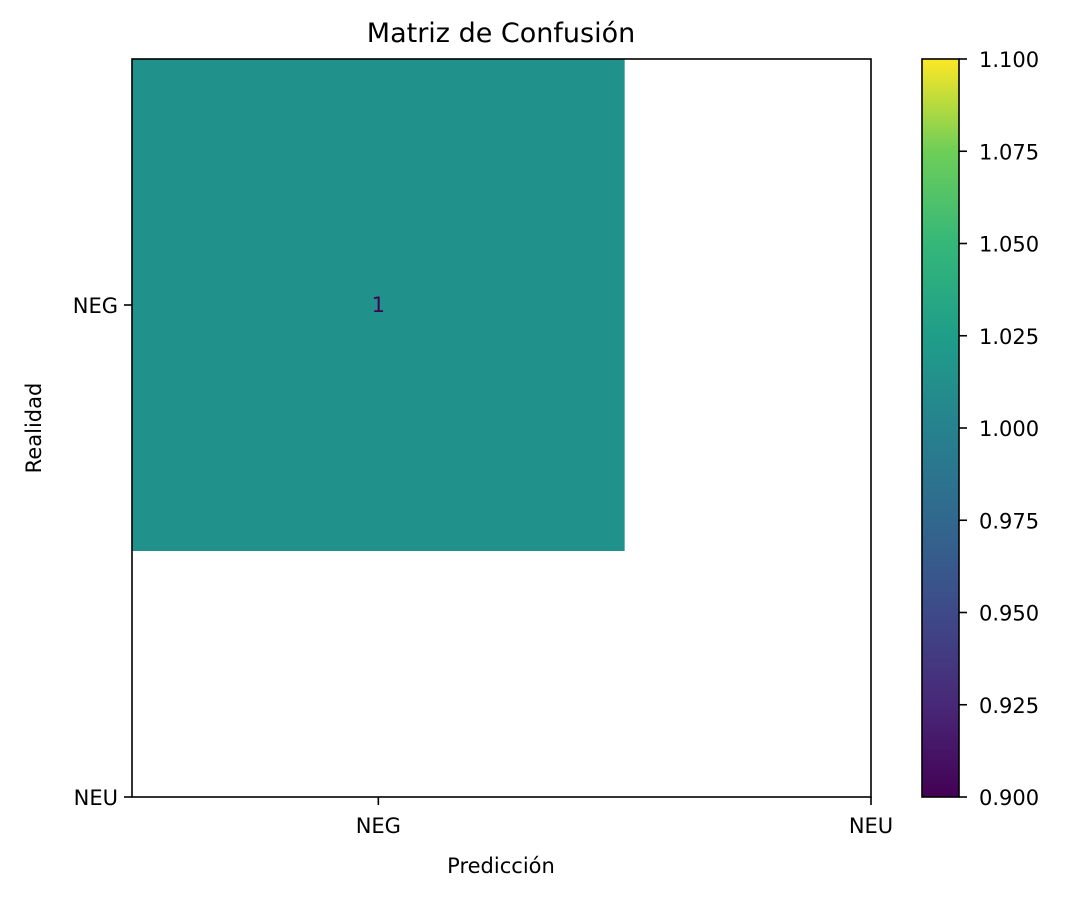 Image resolution: width=1074 pixels, height=902 pixels. I want to click on y-axis-ticks: NEG NEU, so click(102, 552).